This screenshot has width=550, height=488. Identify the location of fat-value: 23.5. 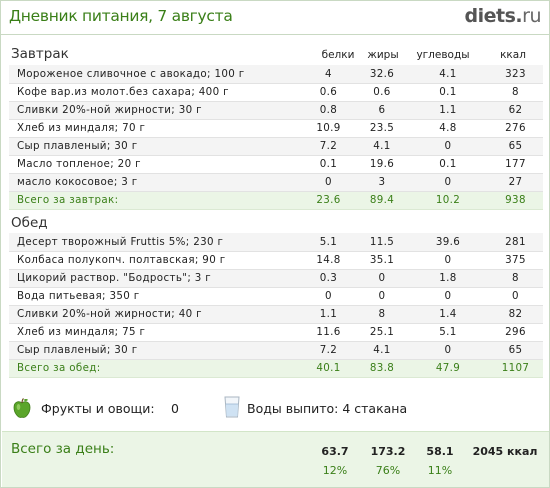
(382, 128).